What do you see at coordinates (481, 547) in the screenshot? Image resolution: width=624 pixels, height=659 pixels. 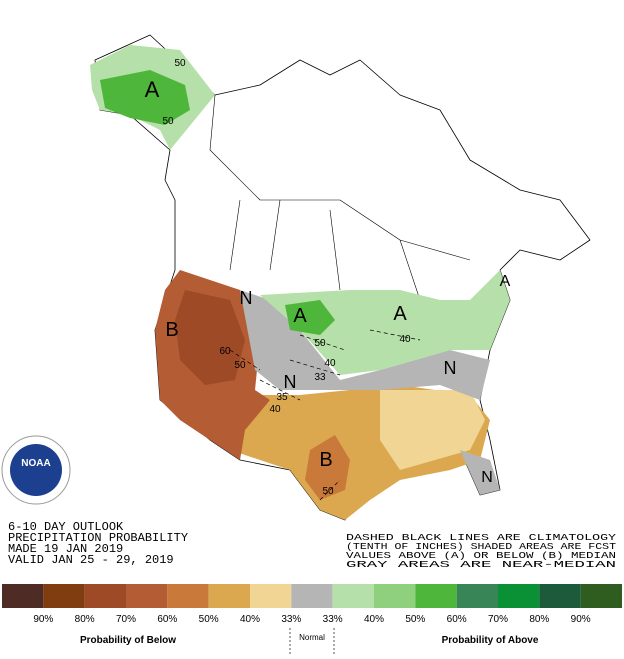 I see `note-line: (TENTH OF INCHES) SHADED AREAS ARE FCST` at bounding box center [481, 547].